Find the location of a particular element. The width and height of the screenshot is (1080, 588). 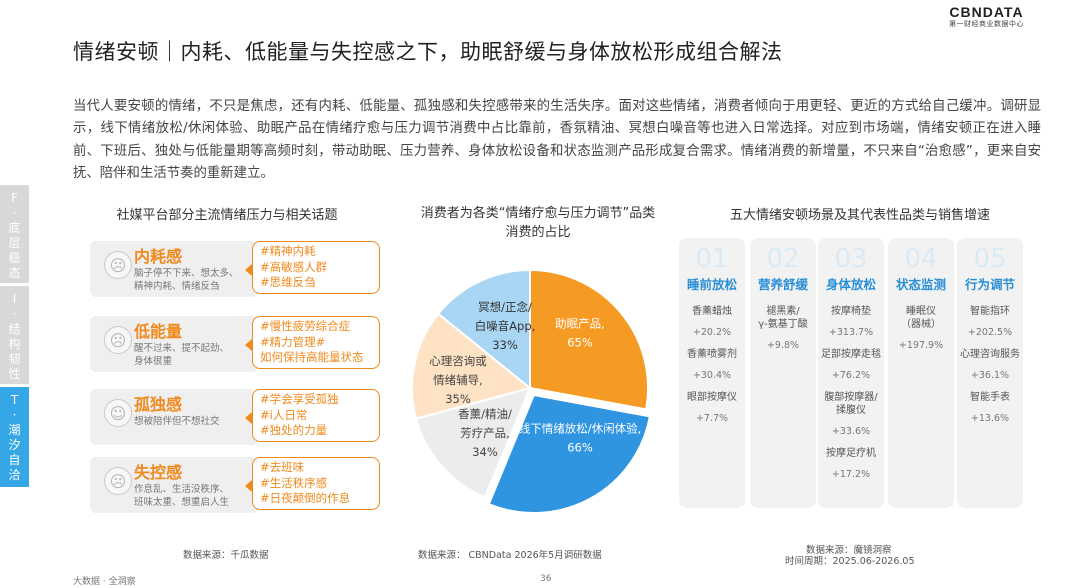

pie-data-label: 助眠产品, is located at coordinates (580, 324).